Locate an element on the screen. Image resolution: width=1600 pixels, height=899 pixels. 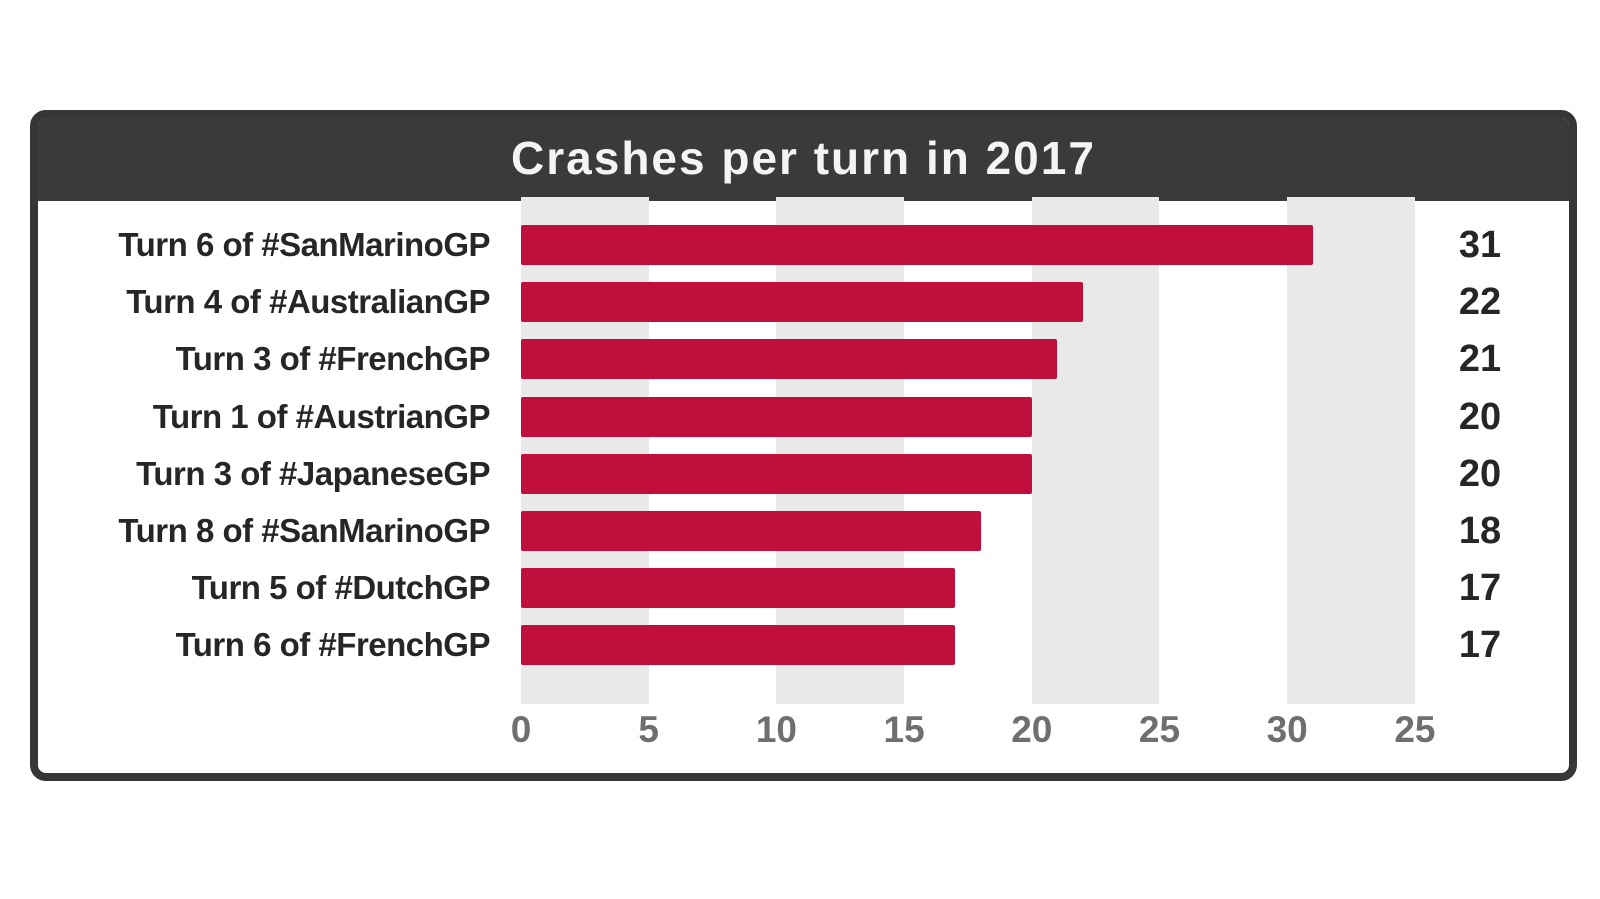
bar-label: Turn 6 of #FrenchGP is located at coordinates (333, 645).